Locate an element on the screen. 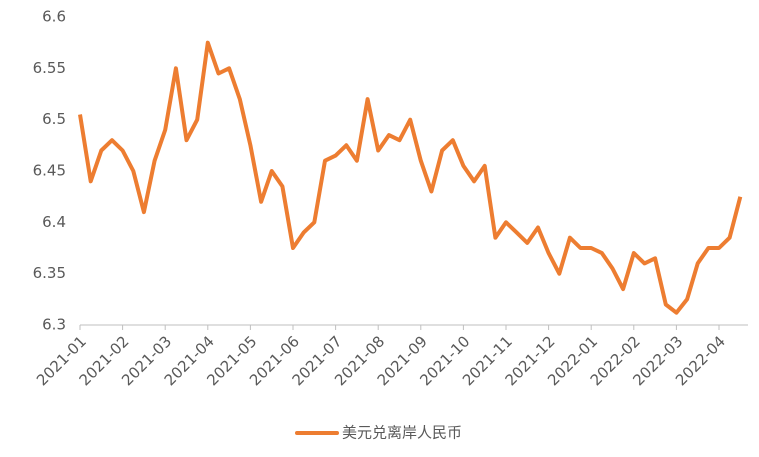 The image size is (759, 457). legend-label: 美元兑离岸人民币 is located at coordinates (402, 433).